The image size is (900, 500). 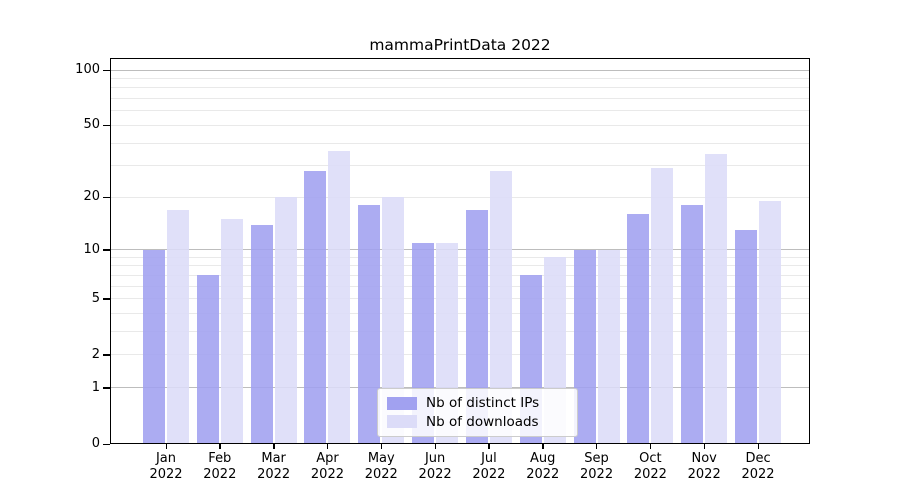 What do you see at coordinates (315, 307) in the screenshot?
I see `bar-ips-apr` at bounding box center [315, 307].